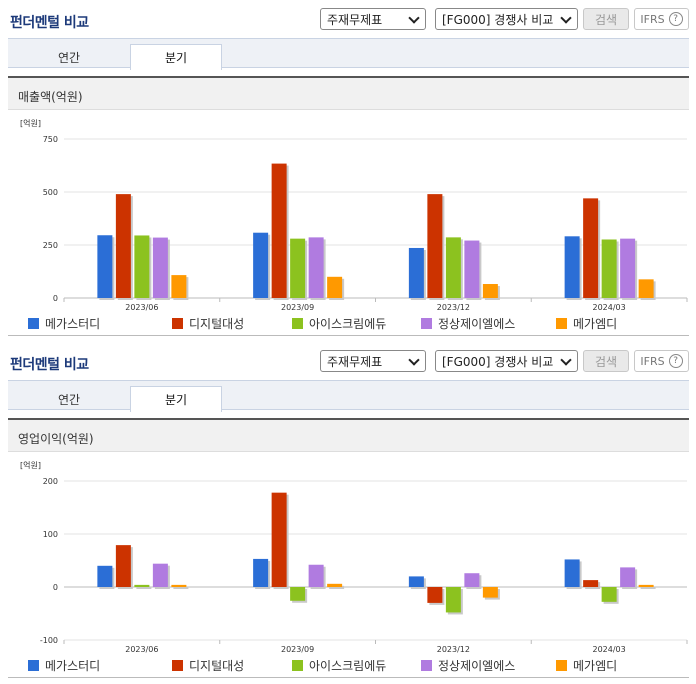 This screenshot has height=684, width=696. I want to click on chart-title: 영업이익(억원), so click(56, 439).